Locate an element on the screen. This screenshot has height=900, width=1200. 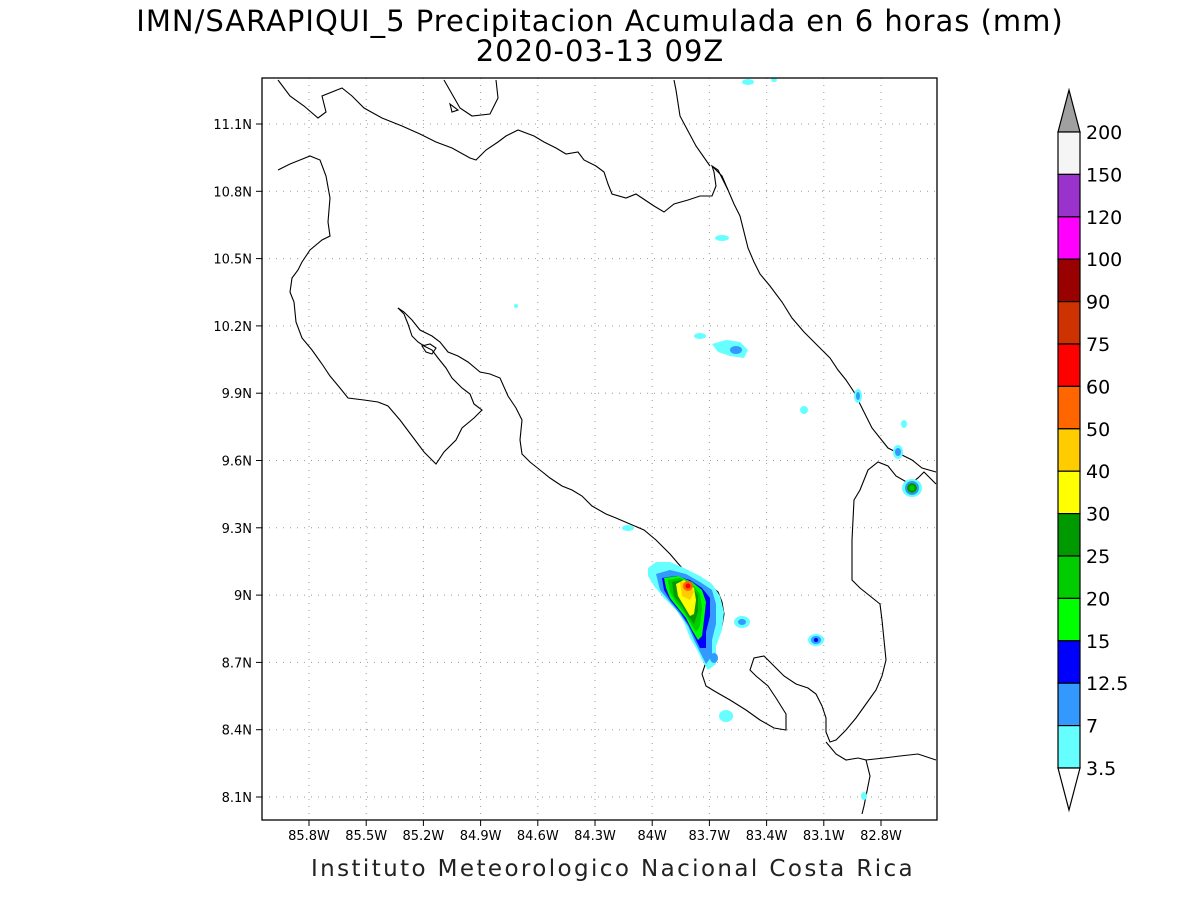
panama-coast is located at coordinates (901, 757).